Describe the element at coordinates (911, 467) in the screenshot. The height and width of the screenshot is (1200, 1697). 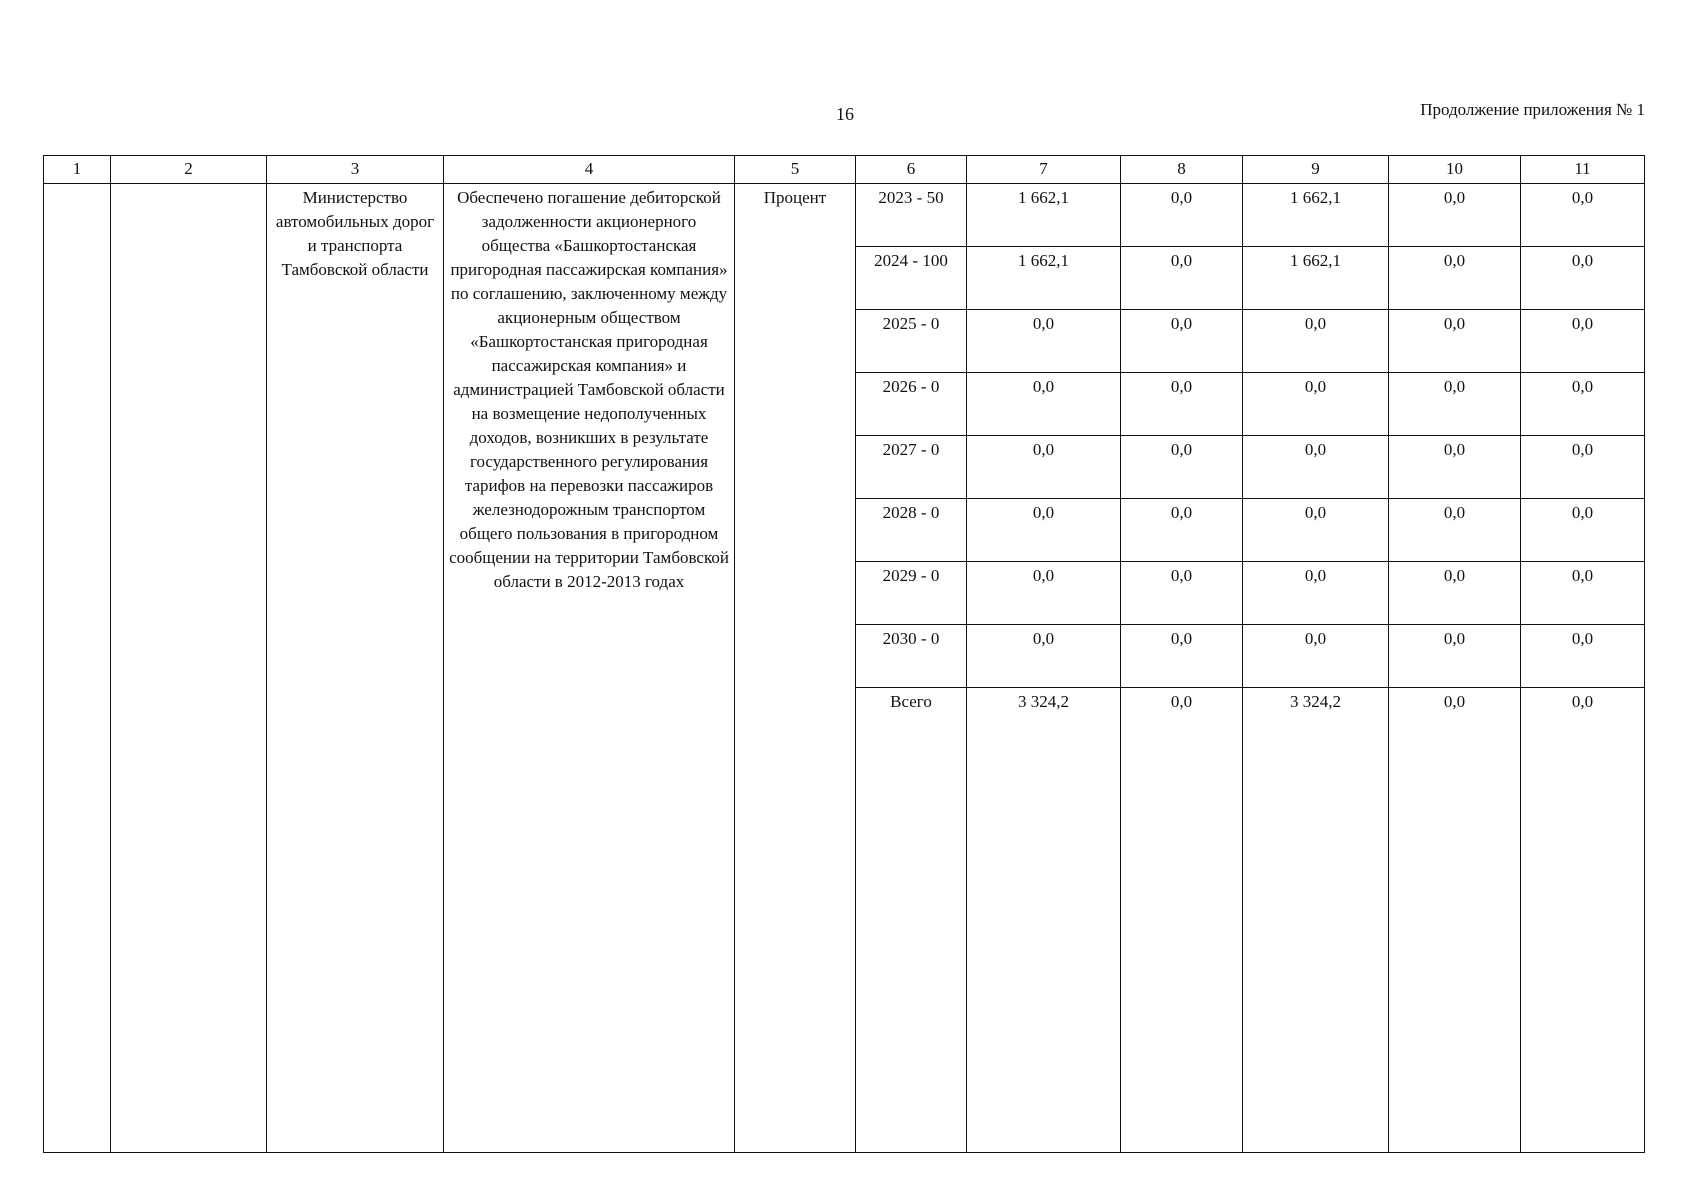
I see `year-target-cell: 2027 - 0` at that location.